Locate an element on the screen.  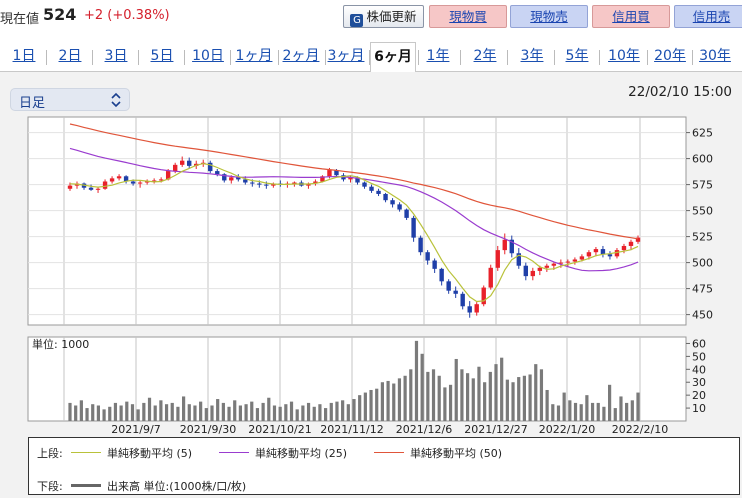
price-change: +2 (+0.38%) is located at coordinates (127, 15).